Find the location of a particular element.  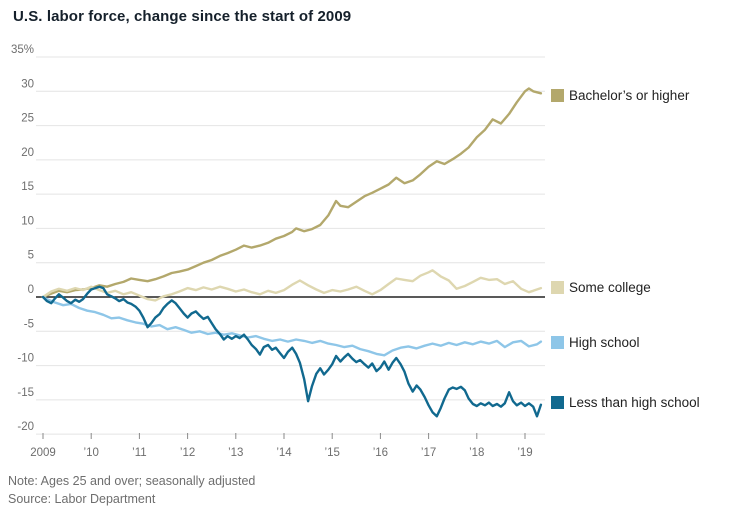

y-axis-label: -20 is located at coordinates (25, 427).